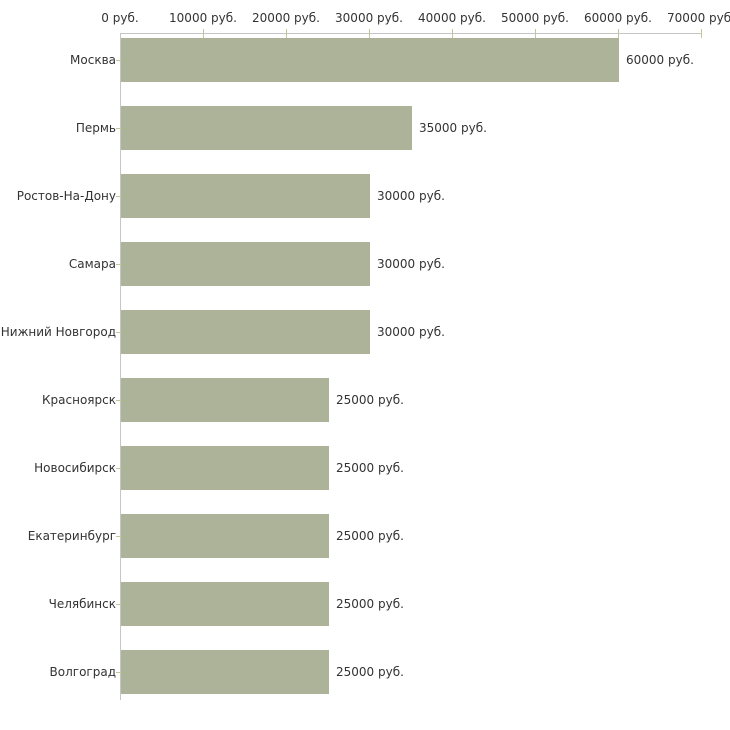 The width and height of the screenshot is (730, 730). What do you see at coordinates (120, 366) in the screenshot?
I see `y-axis-line` at bounding box center [120, 366].